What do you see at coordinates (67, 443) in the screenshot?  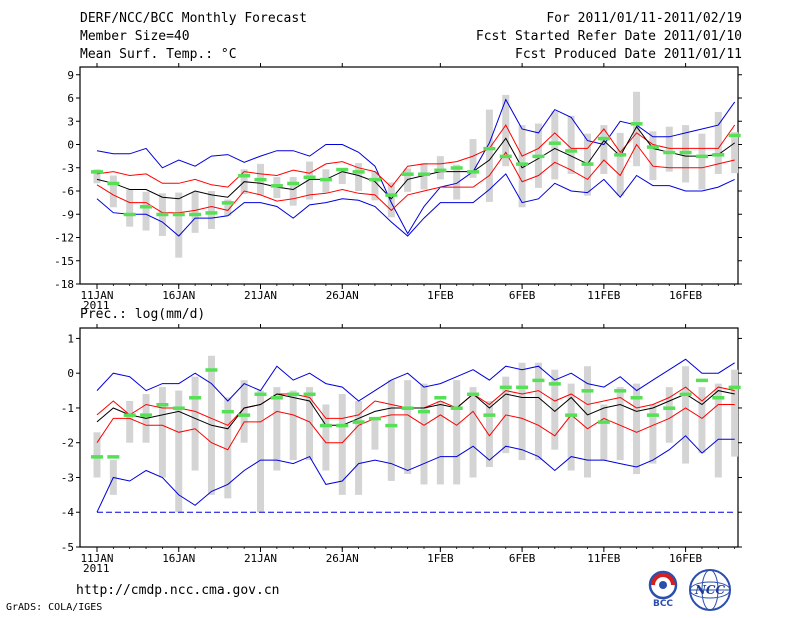 I see `y-tick-label: -2` at bounding box center [67, 443].